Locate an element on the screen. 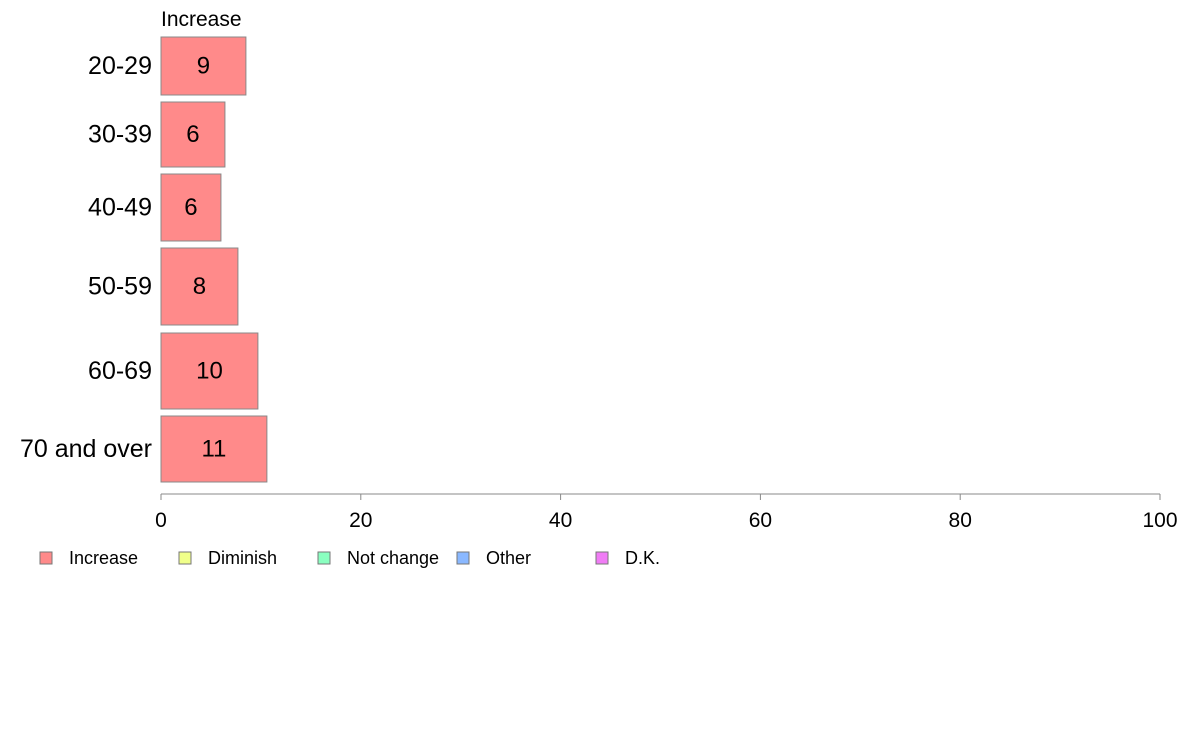 The height and width of the screenshot is (736, 1188). category-label: 50-59 is located at coordinates (120, 287).